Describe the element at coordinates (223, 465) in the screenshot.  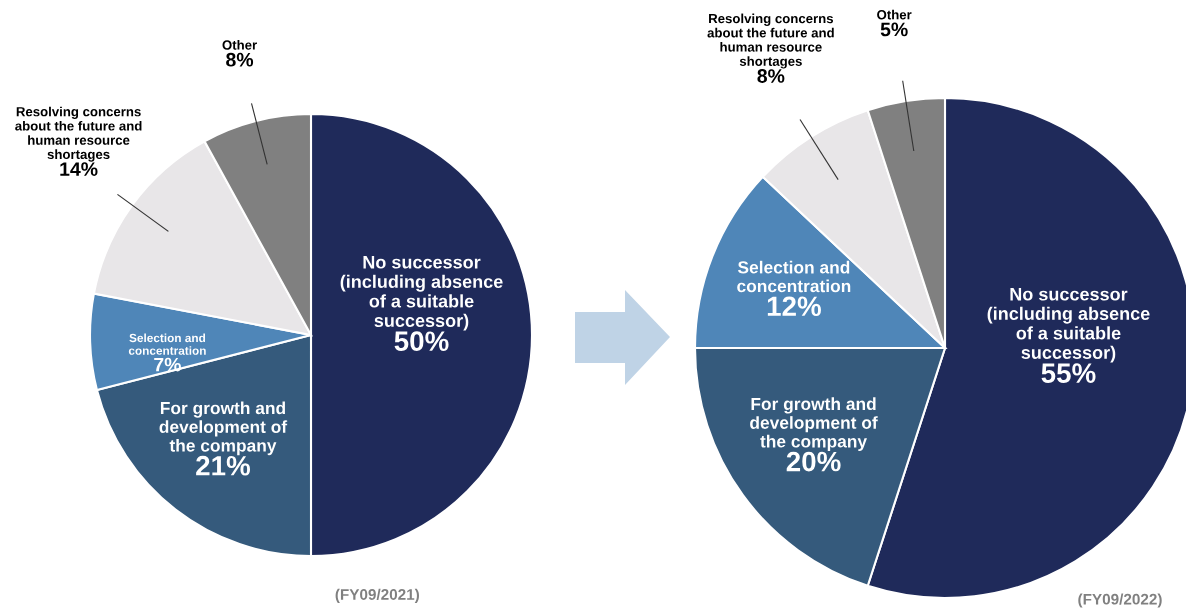
I see `data-label: 21%` at that location.